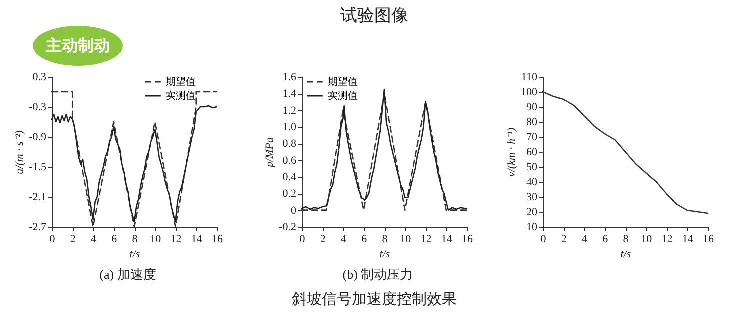 Image resolution: width=749 pixels, height=317 pixels. What do you see at coordinates (529, 78) in the screenshot?
I see `y-tick-label: 110` at bounding box center [529, 78].